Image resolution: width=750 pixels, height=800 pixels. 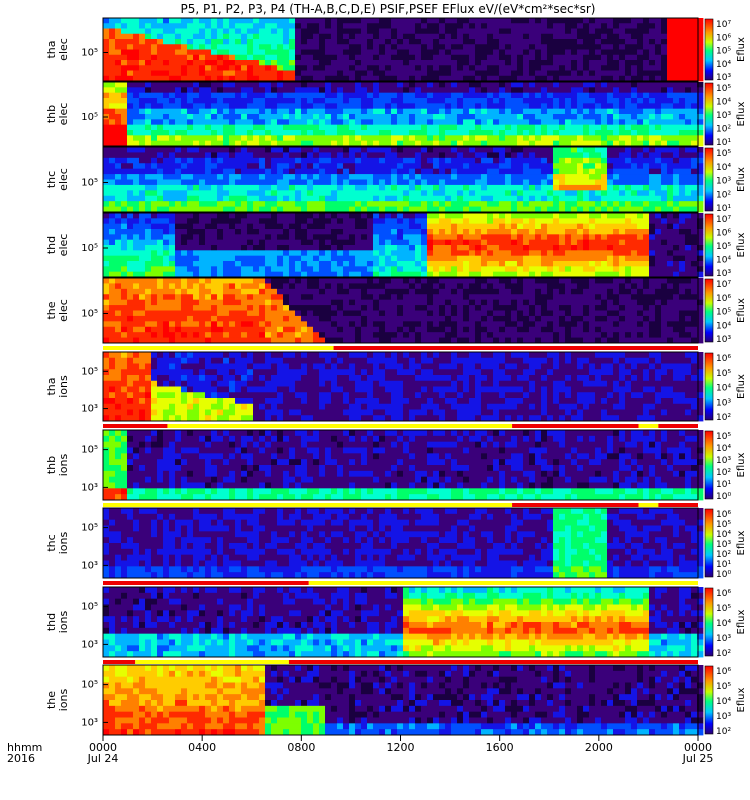 I want to click on colorbar-label: Eflux, so click(x=741, y=113).